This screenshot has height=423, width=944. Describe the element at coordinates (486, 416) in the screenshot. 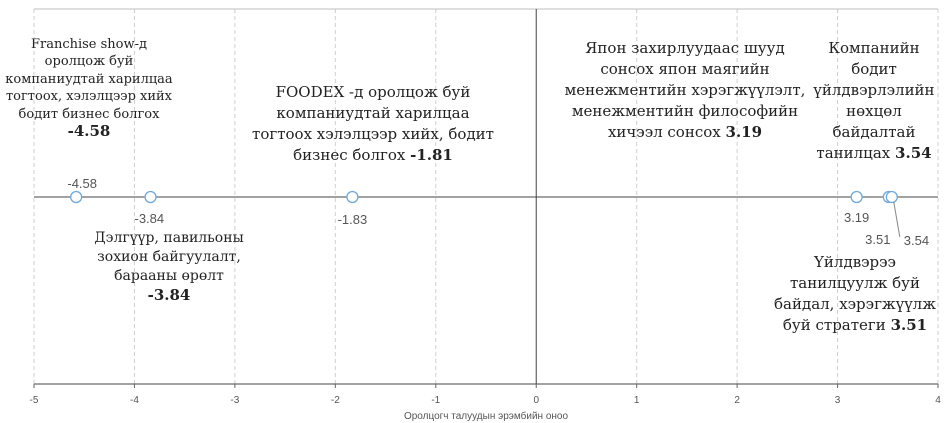

I see `x-axis-label: Оролцогч талуудын эрэмбийн оноо` at that location.